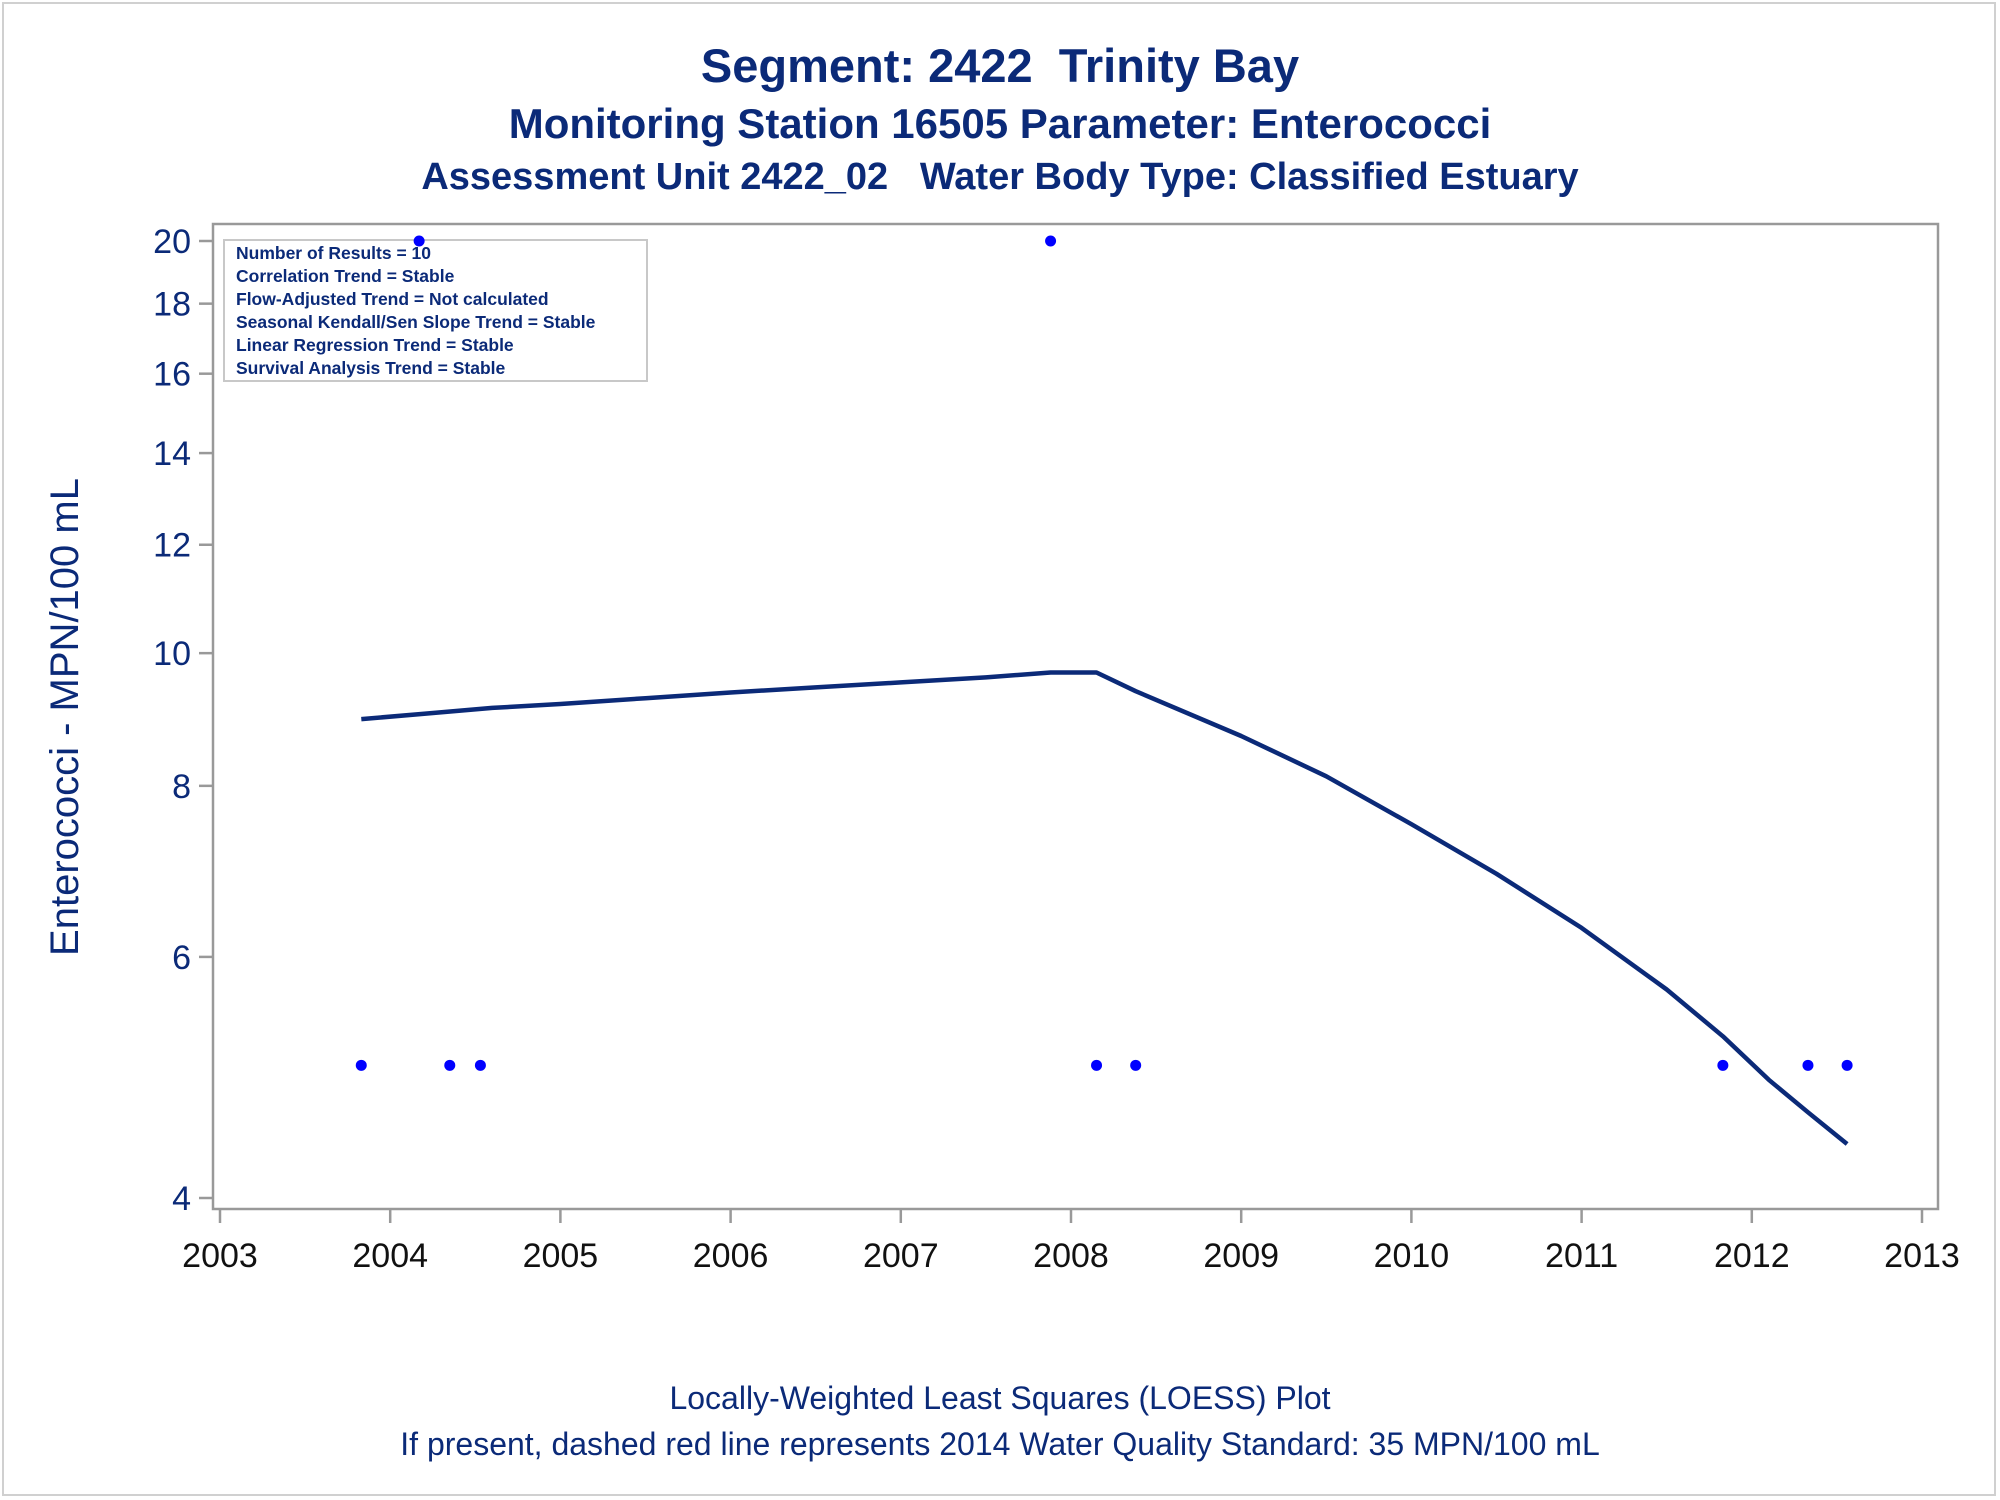 The width and height of the screenshot is (2000, 1500). I want to click on x-tick-label: 2006, so click(731, 1256).